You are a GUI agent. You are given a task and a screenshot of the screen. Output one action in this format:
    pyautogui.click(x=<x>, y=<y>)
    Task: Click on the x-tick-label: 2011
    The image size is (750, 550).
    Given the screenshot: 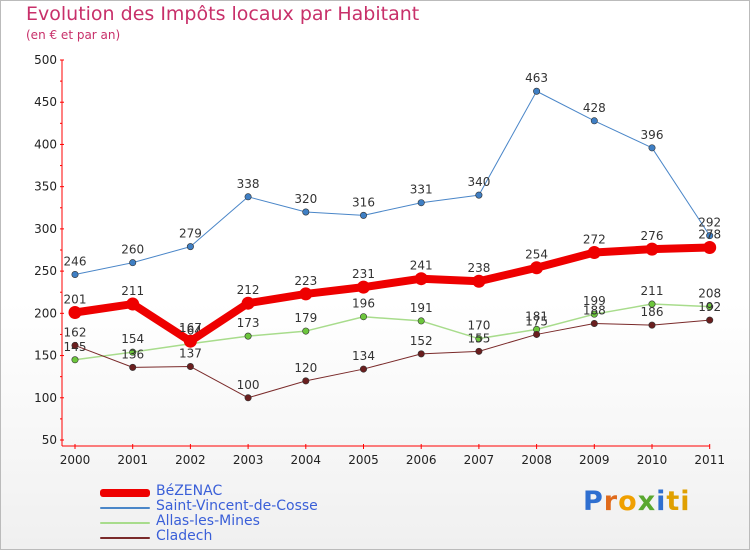 What is the action you would take?
    pyautogui.click(x=709, y=460)
    